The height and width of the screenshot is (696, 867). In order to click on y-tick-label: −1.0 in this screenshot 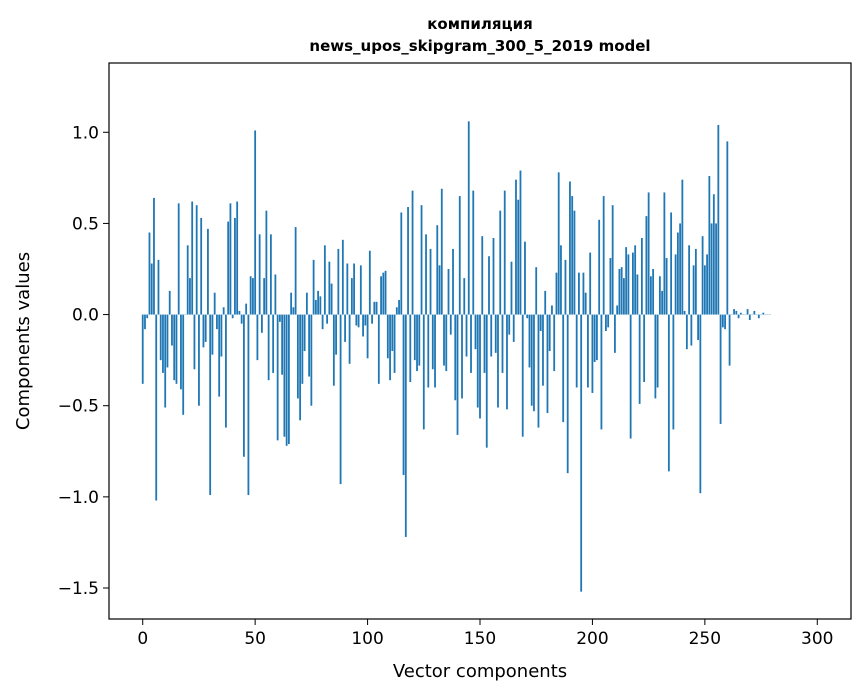, I will do `click(78, 498)`.